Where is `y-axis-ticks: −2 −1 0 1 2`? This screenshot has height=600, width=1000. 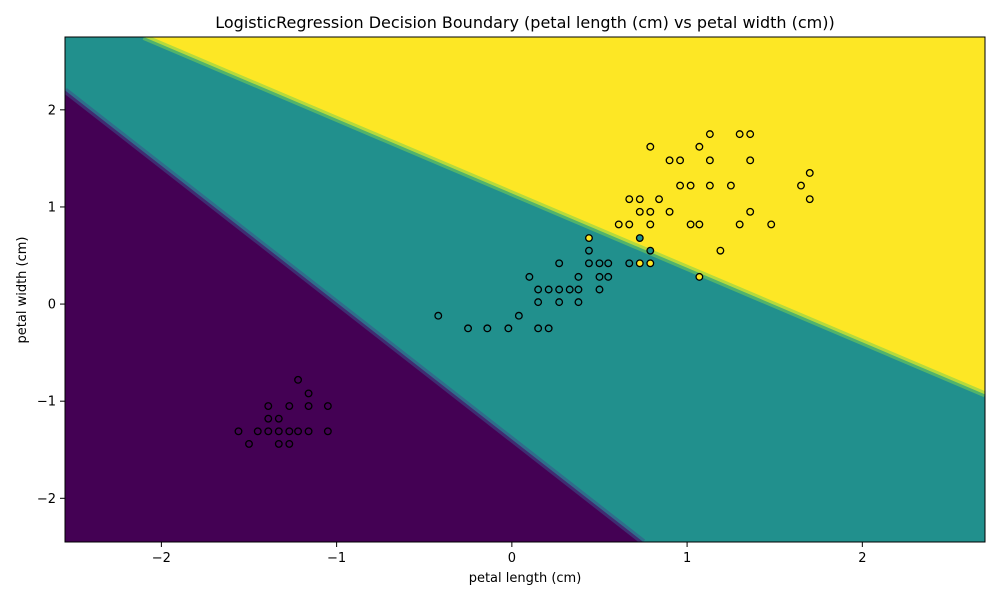 y-axis-ticks: −2 −1 0 1 2 is located at coordinates (51, 305).